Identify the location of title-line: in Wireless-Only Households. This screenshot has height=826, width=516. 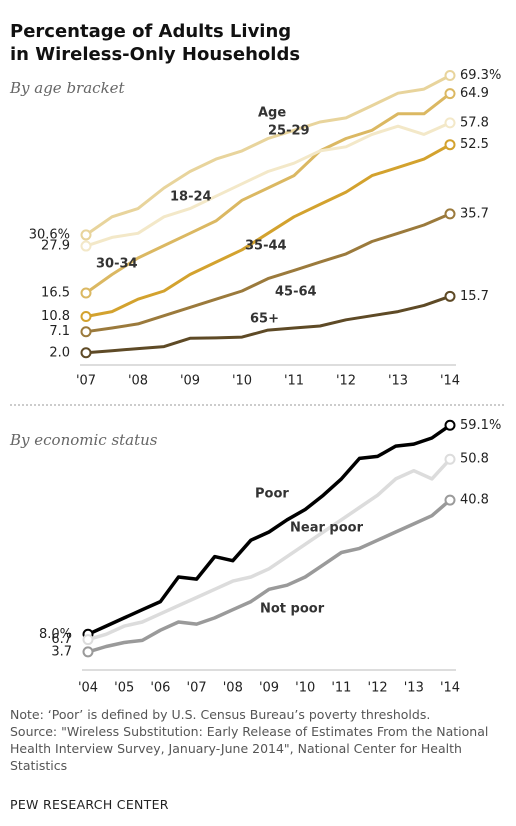
(155, 54).